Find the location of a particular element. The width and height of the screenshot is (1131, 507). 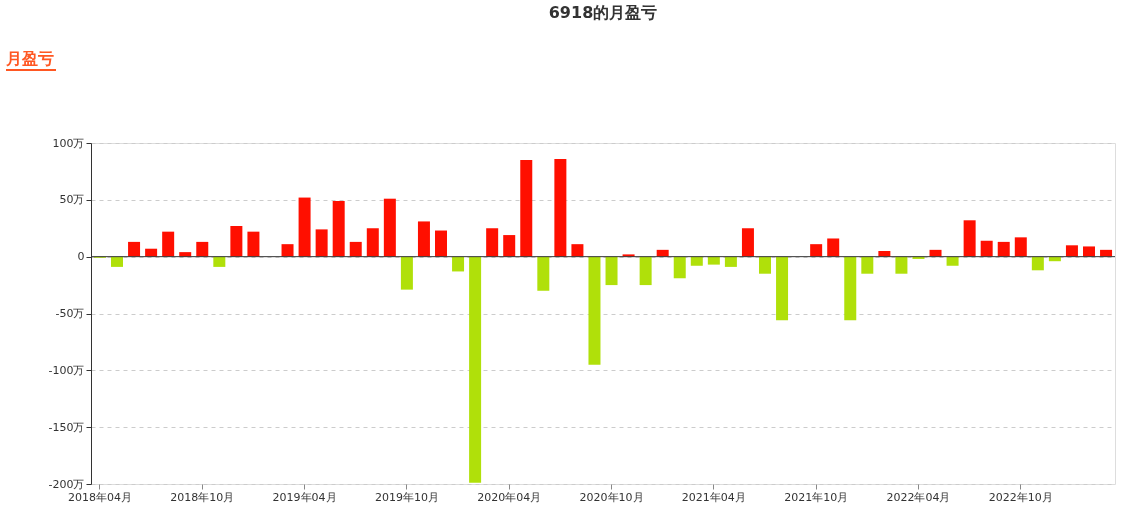

y-tick-label: -200万 is located at coordinates (66, 484).